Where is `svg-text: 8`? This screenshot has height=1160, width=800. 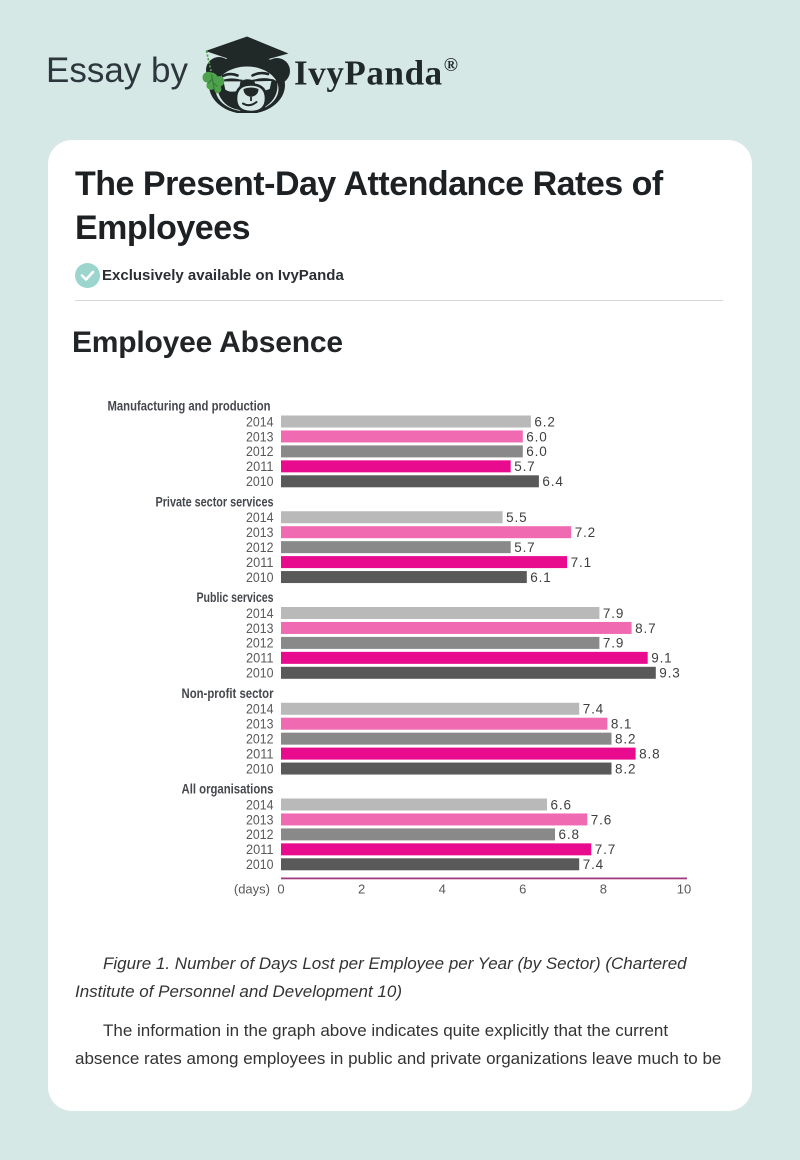
svg-text: 8 is located at coordinates (603, 889).